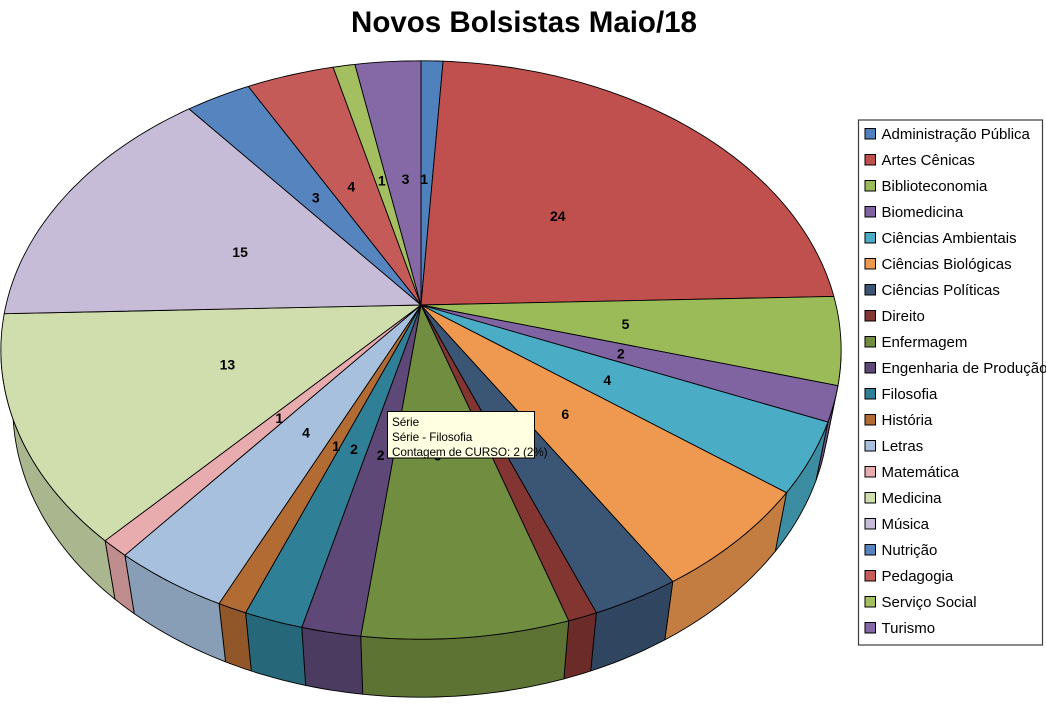 This screenshot has height=712, width=1046. Describe the element at coordinates (918, 576) in the screenshot. I see `svg-text: Pedagogia` at that location.